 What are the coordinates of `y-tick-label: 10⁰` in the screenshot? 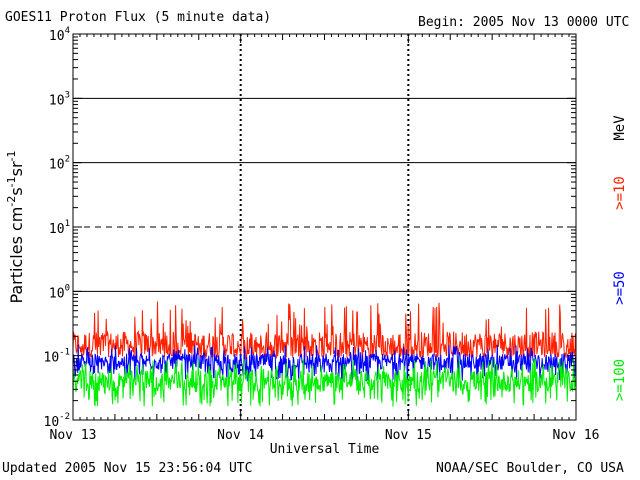 It's located at (59, 292).